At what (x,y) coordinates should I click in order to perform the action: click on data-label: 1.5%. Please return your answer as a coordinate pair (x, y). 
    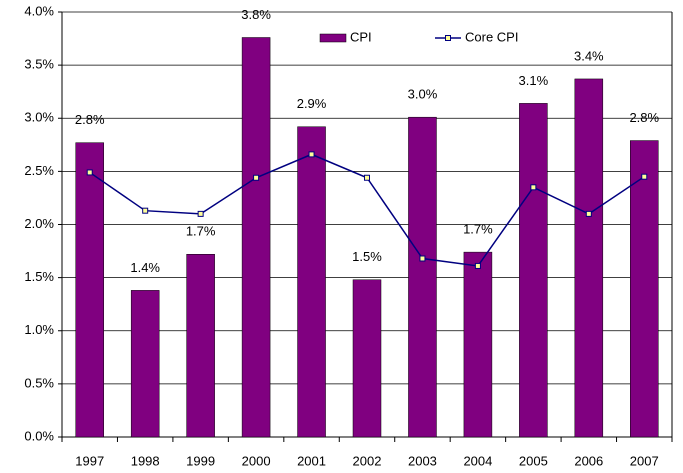
    Looking at the image, I should click on (367, 256).